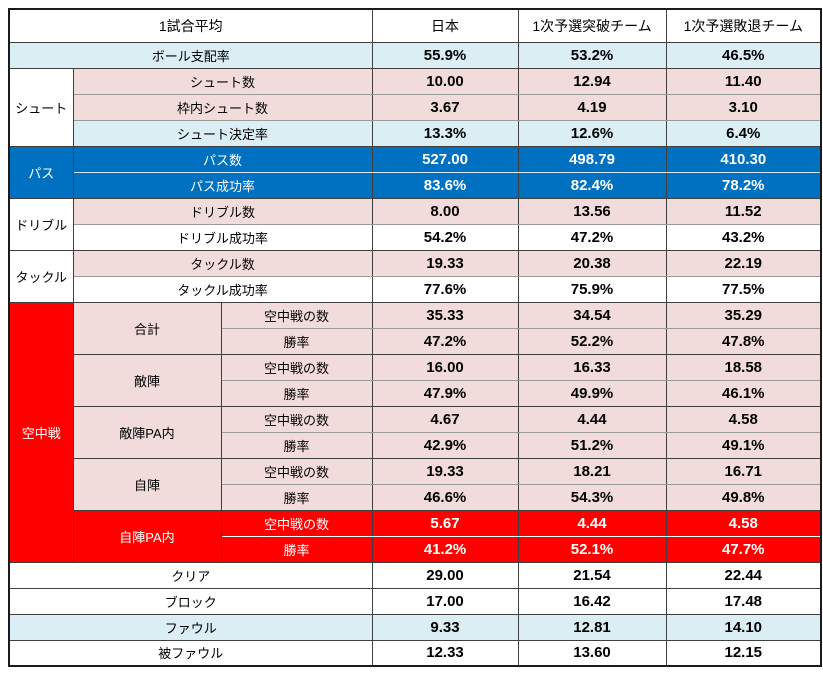 The height and width of the screenshot is (683, 823). I want to click on column-header-eliminated-teams: 1次予選敗退チーム, so click(743, 25).